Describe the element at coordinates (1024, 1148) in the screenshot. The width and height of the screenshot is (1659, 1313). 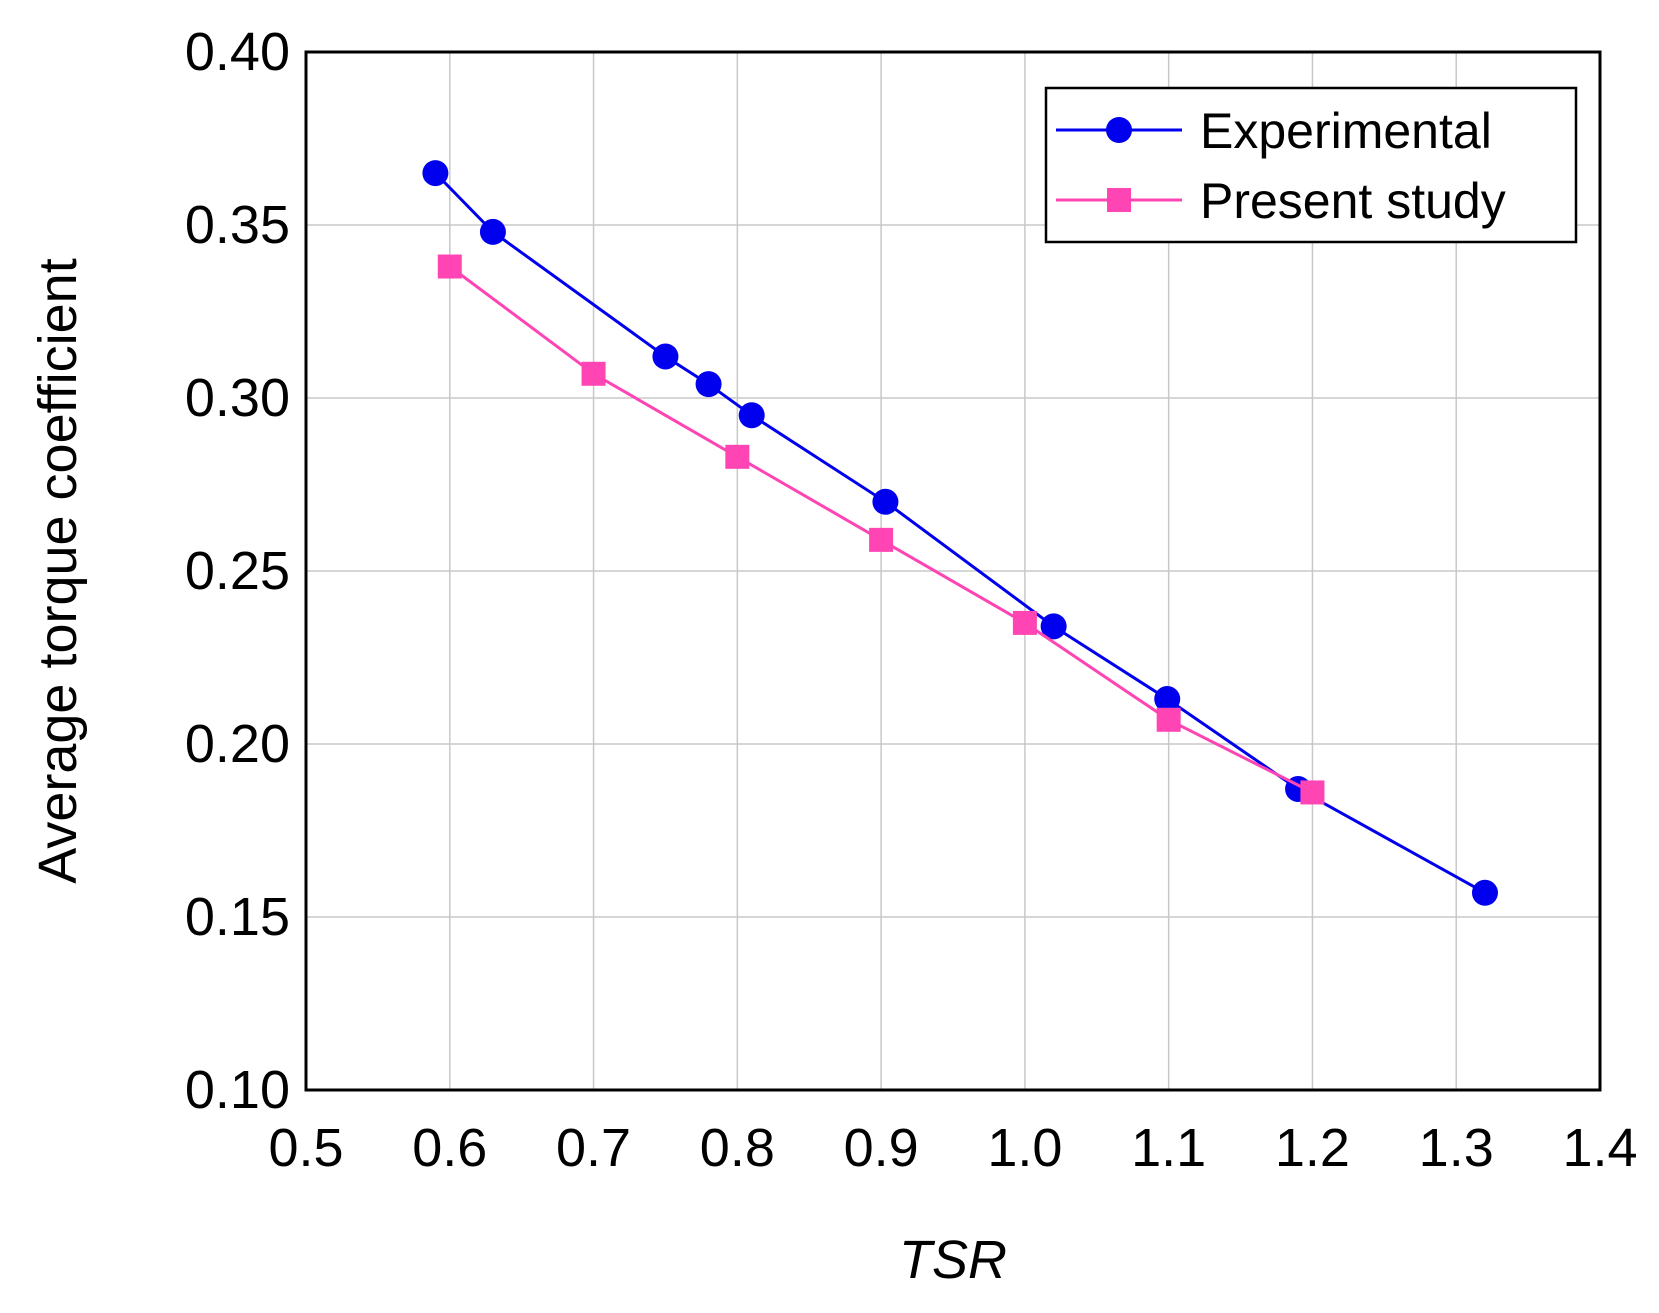
I see `x-tick-label: 1.0` at that location.